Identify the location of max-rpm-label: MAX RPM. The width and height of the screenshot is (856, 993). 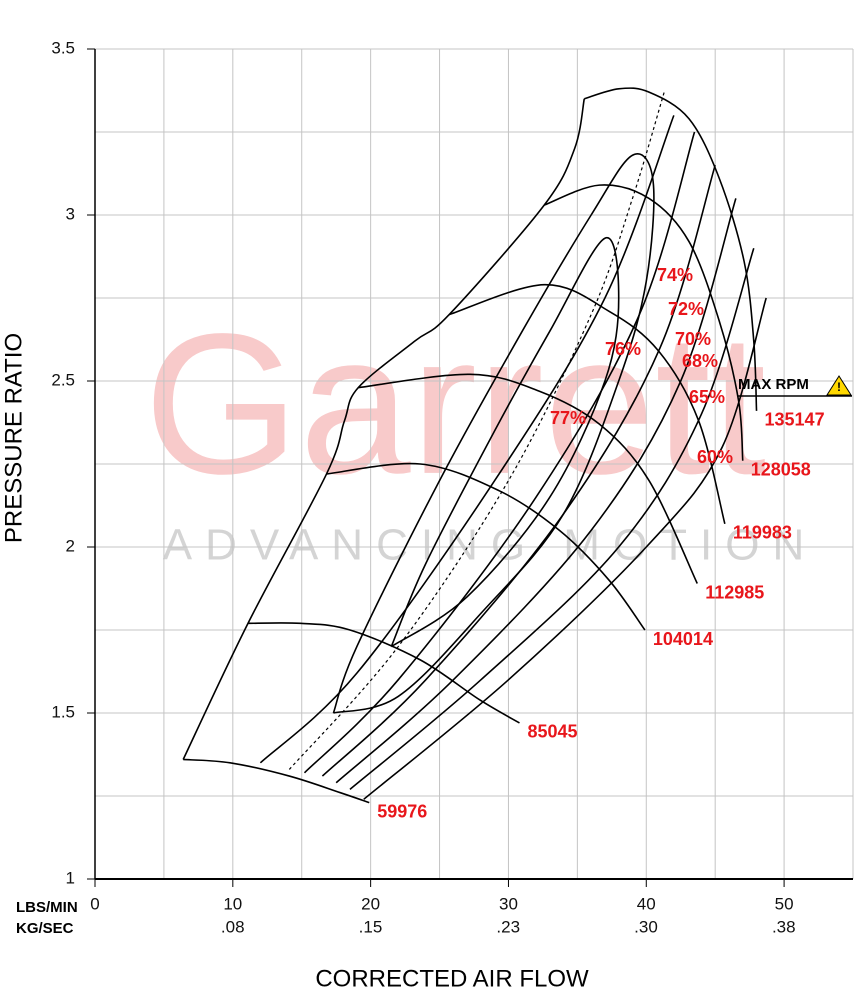
(773, 384).